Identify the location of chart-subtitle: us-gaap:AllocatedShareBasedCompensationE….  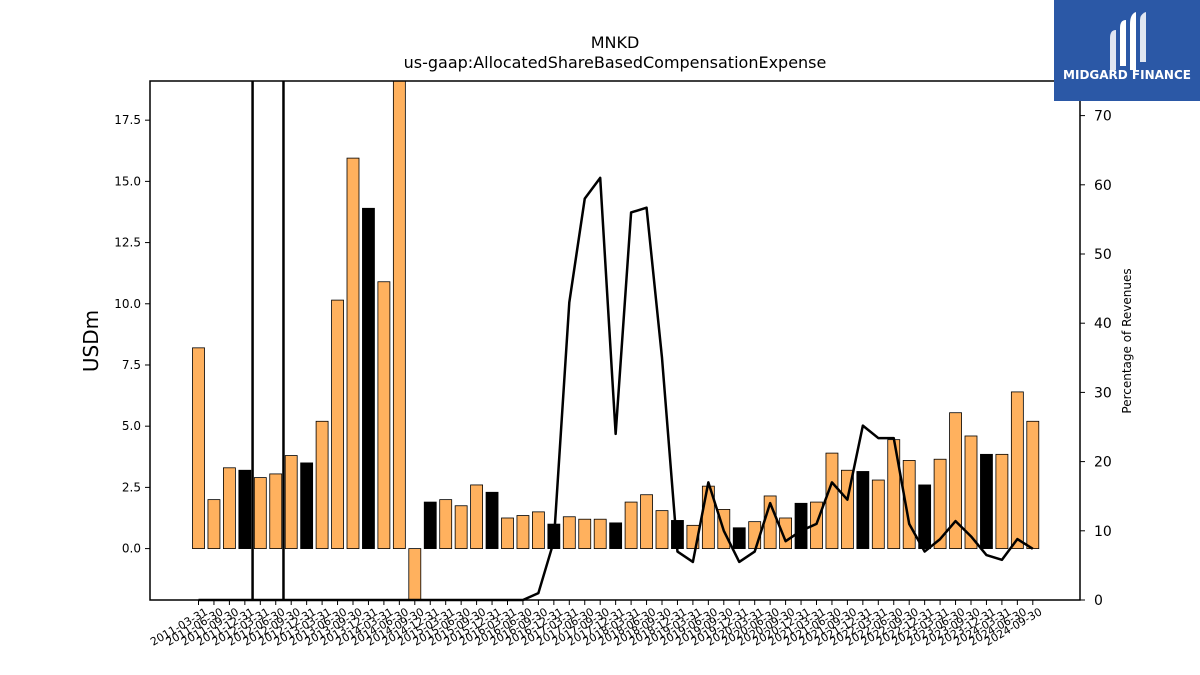
(615, 62).